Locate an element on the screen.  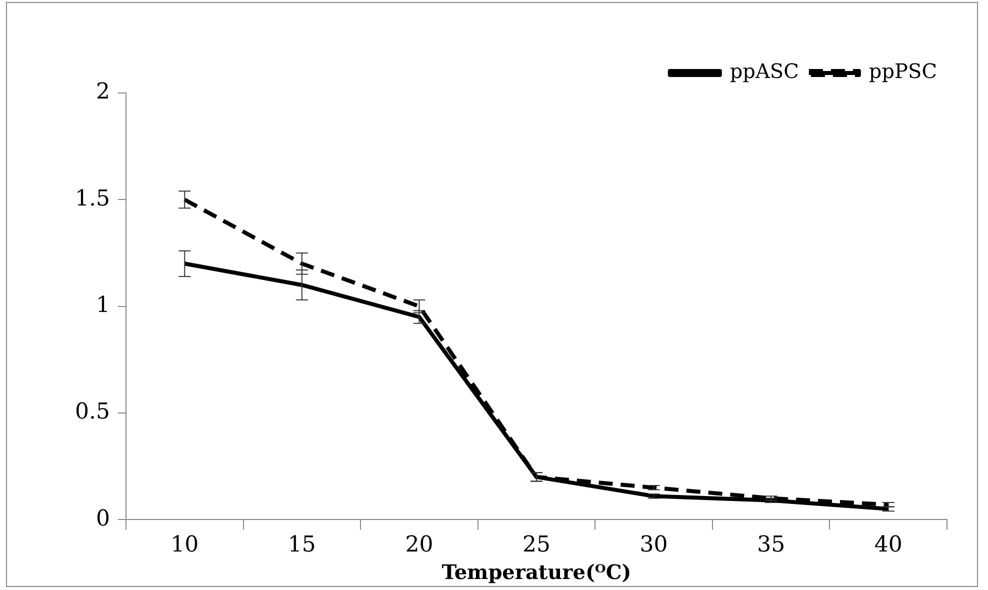
x-tick-label: 30 is located at coordinates (654, 545).